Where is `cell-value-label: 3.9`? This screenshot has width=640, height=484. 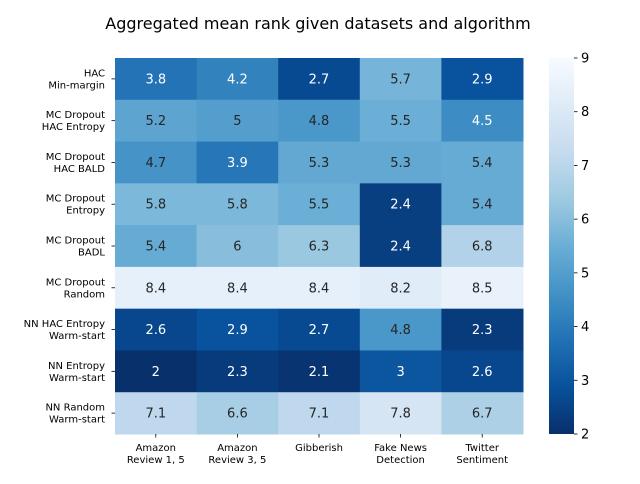 cell-value-label: 3.9 is located at coordinates (237, 163).